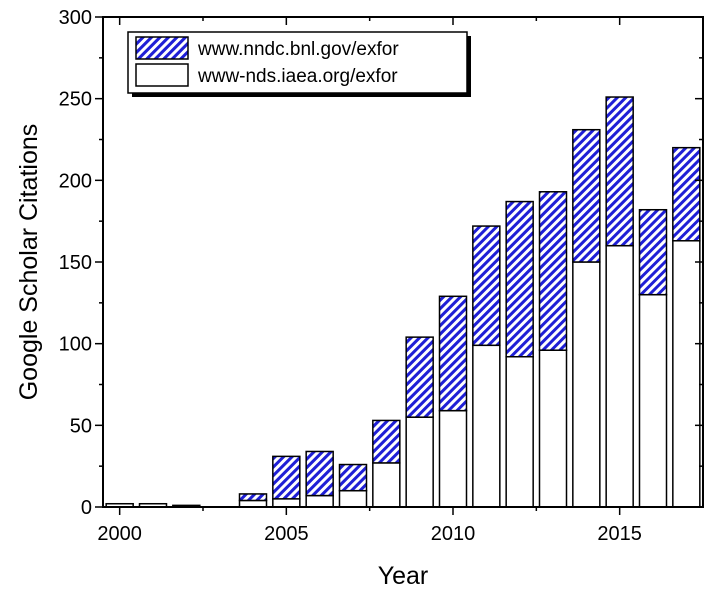 Image resolution: width=704 pixels, height=591 pixels. Describe the element at coordinates (319, 501) in the screenshot. I see `bar-2006-iaea` at that location.